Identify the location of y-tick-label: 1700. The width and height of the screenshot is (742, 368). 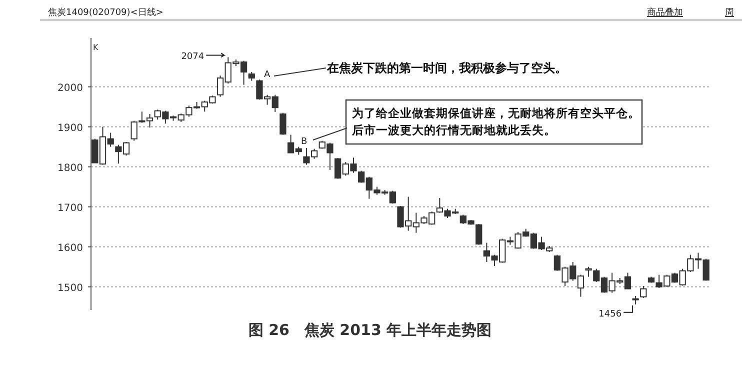
(70, 208).